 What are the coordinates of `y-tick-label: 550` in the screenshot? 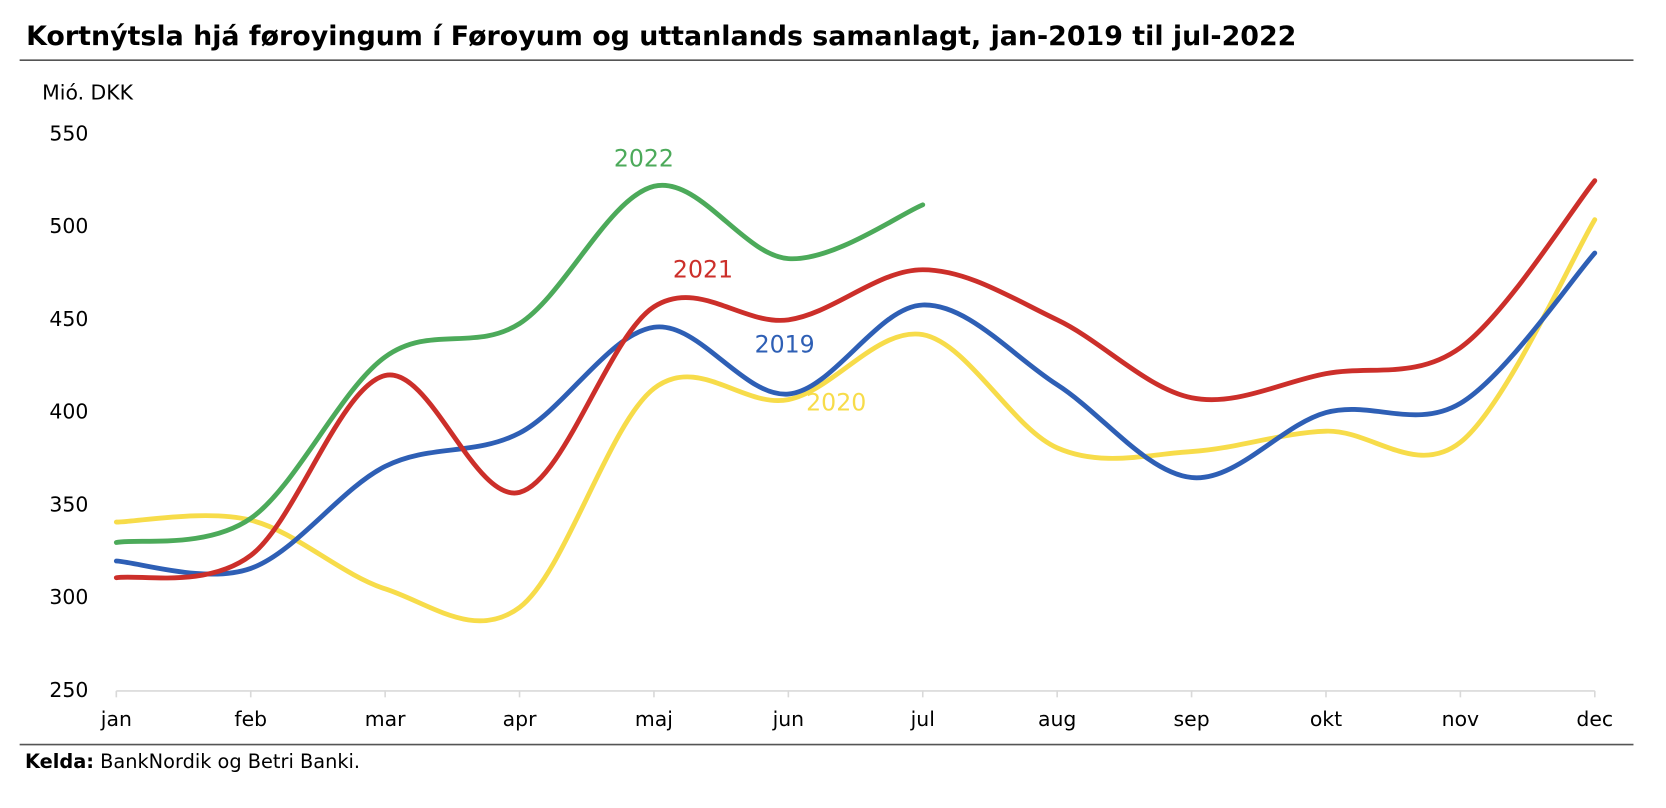 It's located at (68, 133).